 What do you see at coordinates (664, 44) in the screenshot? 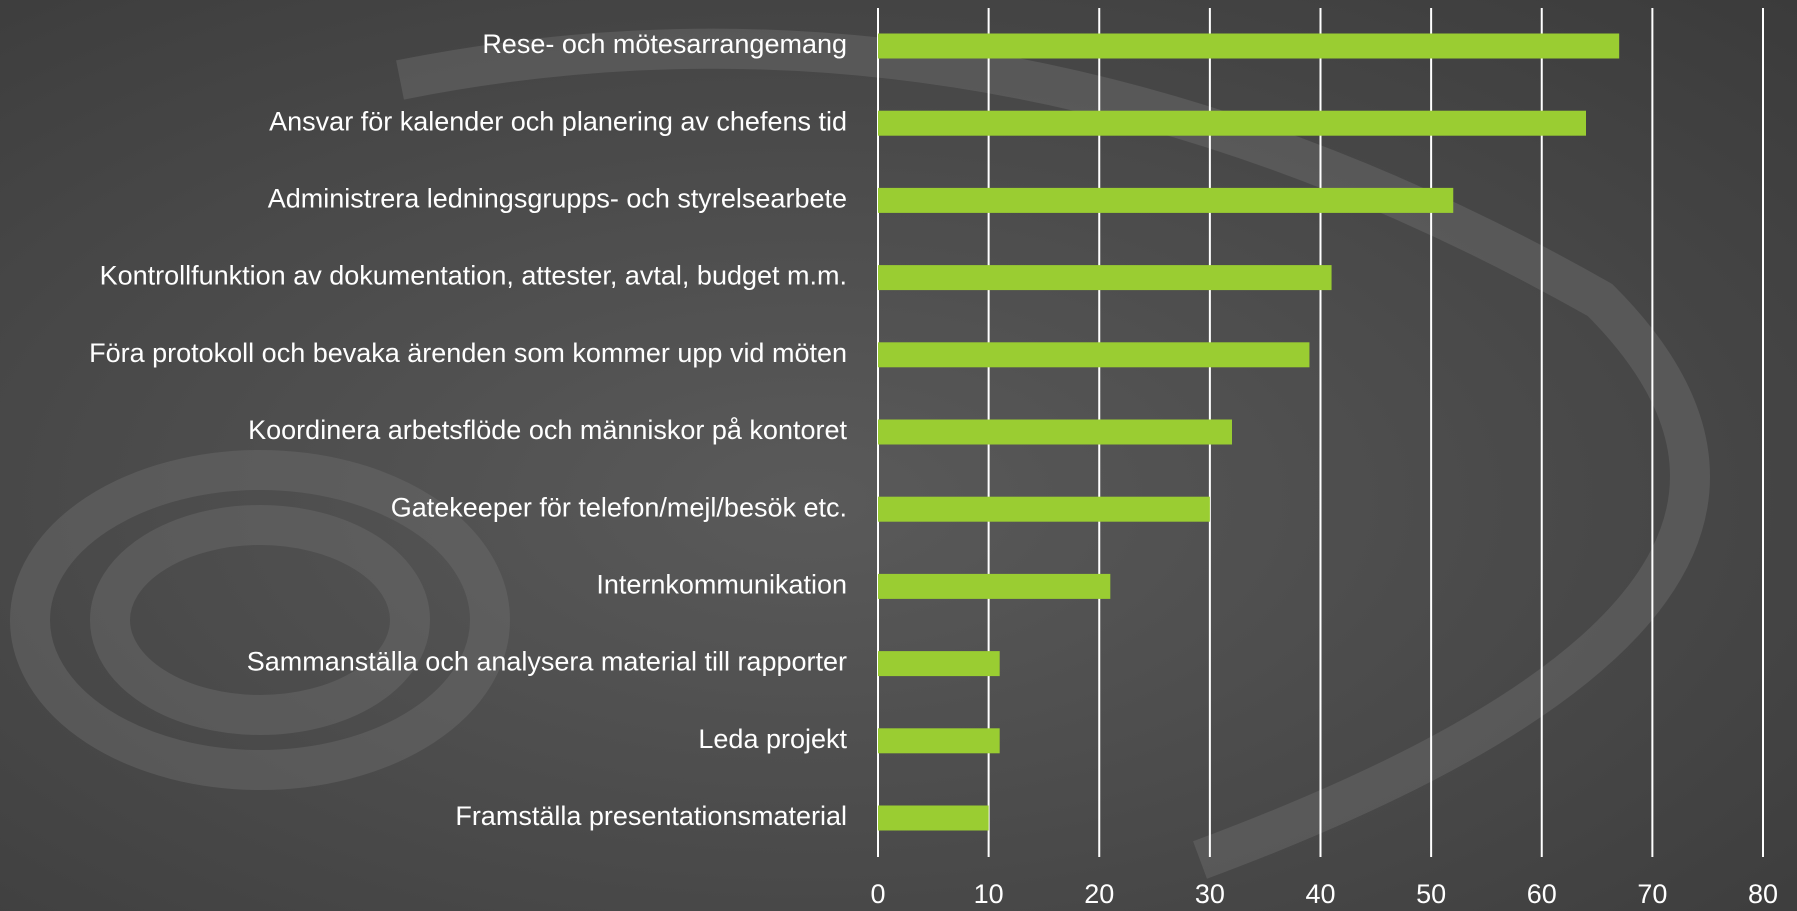
I see `y-tick-label: Rese- och mötesarrangemang` at bounding box center [664, 44].